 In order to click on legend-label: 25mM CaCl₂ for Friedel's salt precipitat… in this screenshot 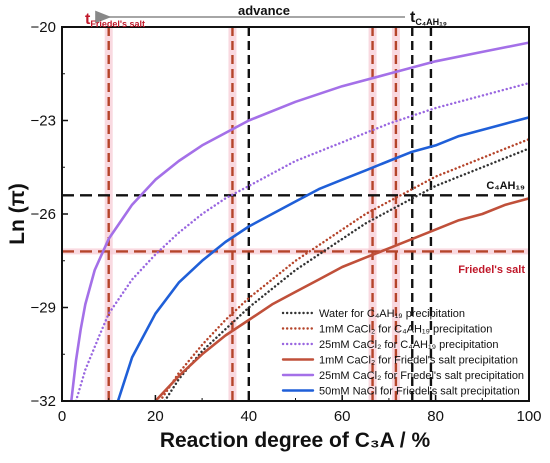, I will do `click(421, 376)`.